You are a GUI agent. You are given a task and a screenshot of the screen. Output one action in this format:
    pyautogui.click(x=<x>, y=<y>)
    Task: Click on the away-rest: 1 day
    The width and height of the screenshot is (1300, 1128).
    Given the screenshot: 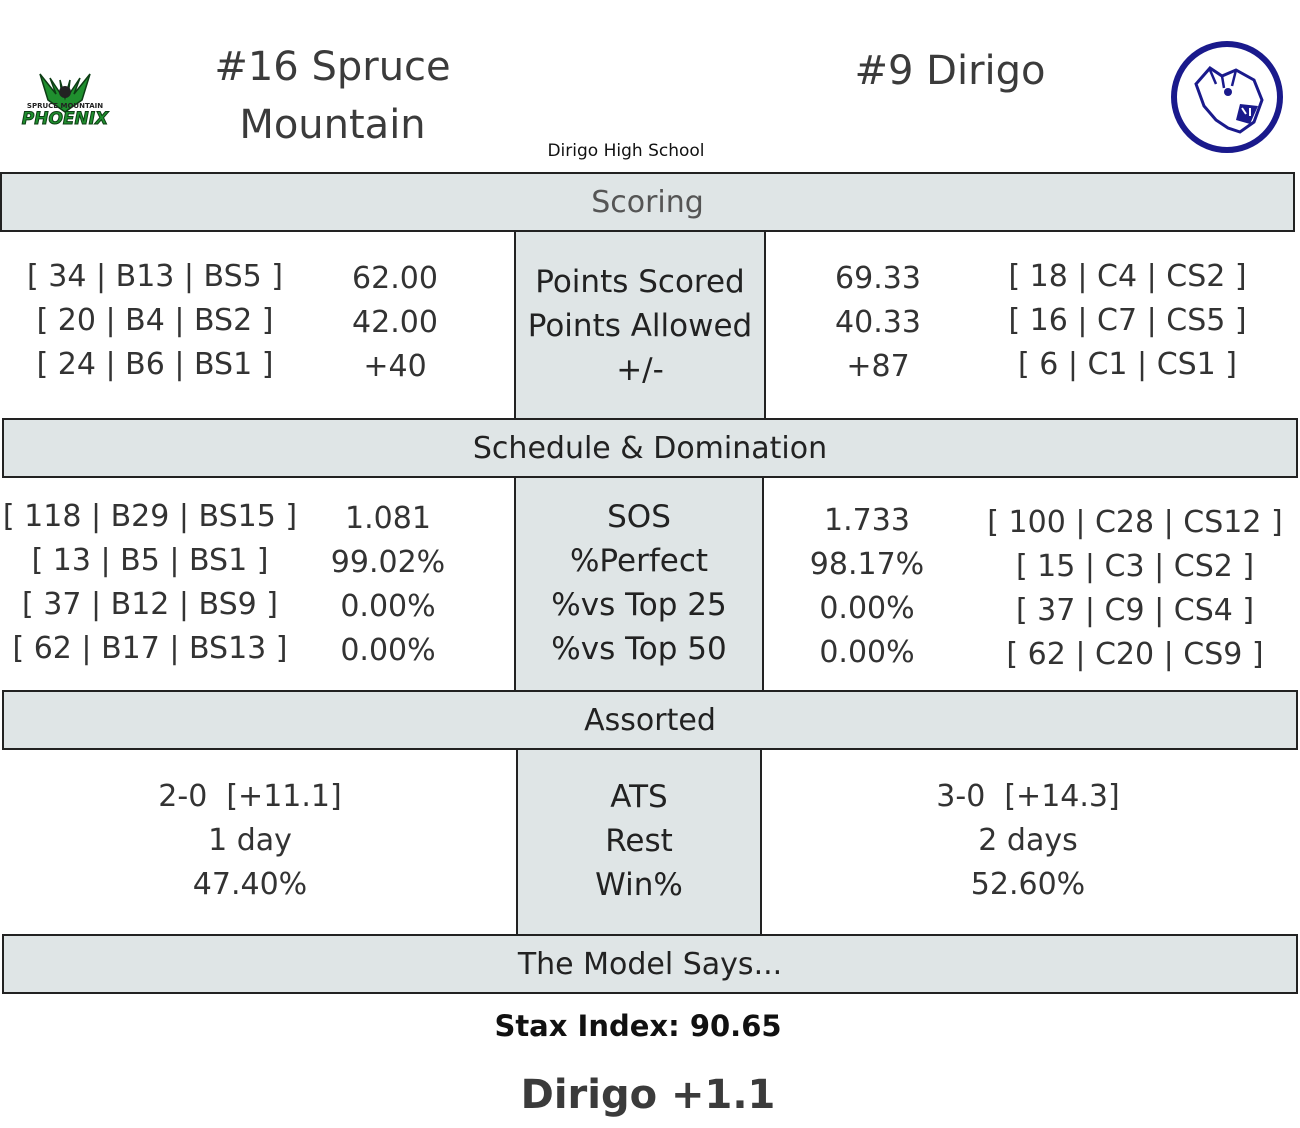 What is the action you would take?
    pyautogui.click(x=250, y=840)
    